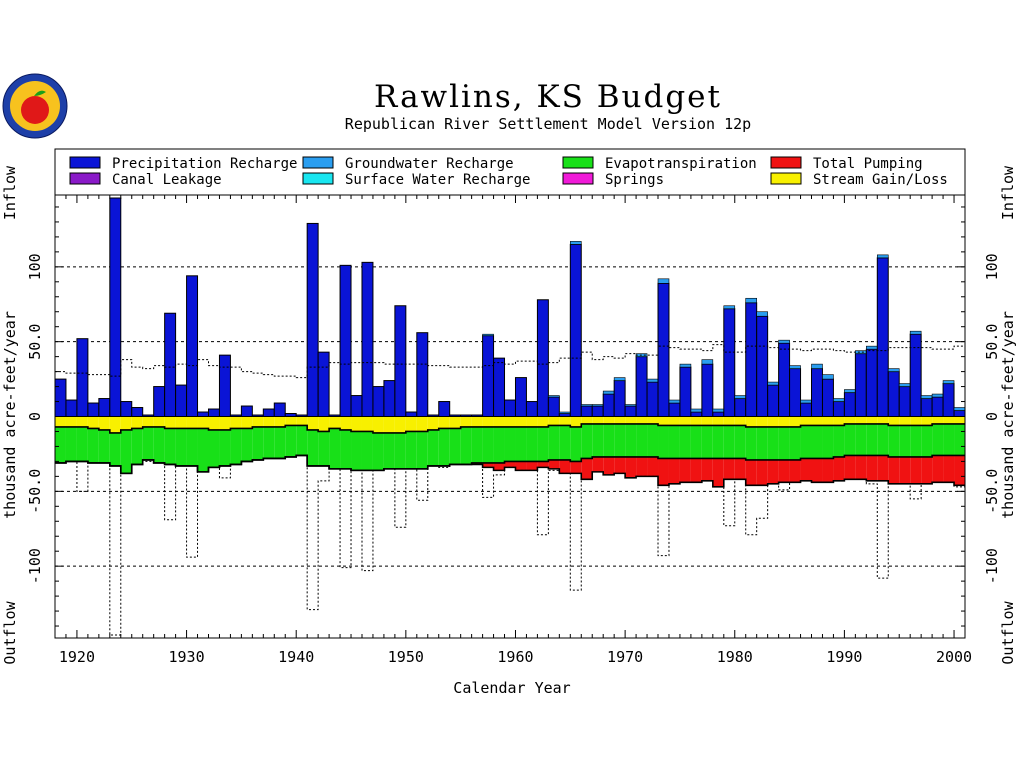 This screenshot has width=1024, height=768. What do you see at coordinates (318, 162) in the screenshot?
I see `legend-swatch-groundwater_recharge` at bounding box center [318, 162].